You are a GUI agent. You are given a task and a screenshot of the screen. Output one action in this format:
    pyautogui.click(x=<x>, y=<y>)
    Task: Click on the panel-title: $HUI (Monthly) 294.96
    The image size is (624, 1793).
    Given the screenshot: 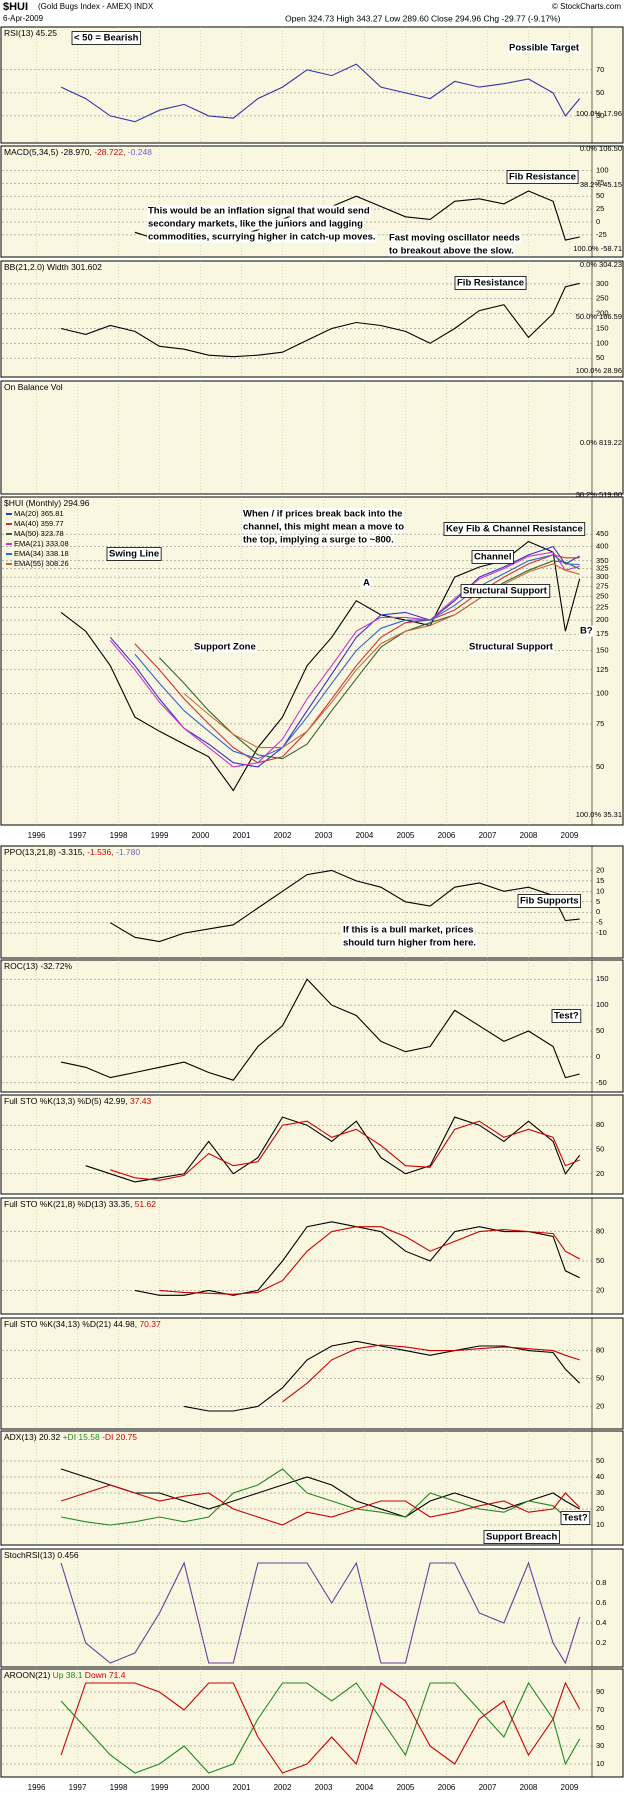 What is the action you would take?
    pyautogui.click(x=47, y=503)
    